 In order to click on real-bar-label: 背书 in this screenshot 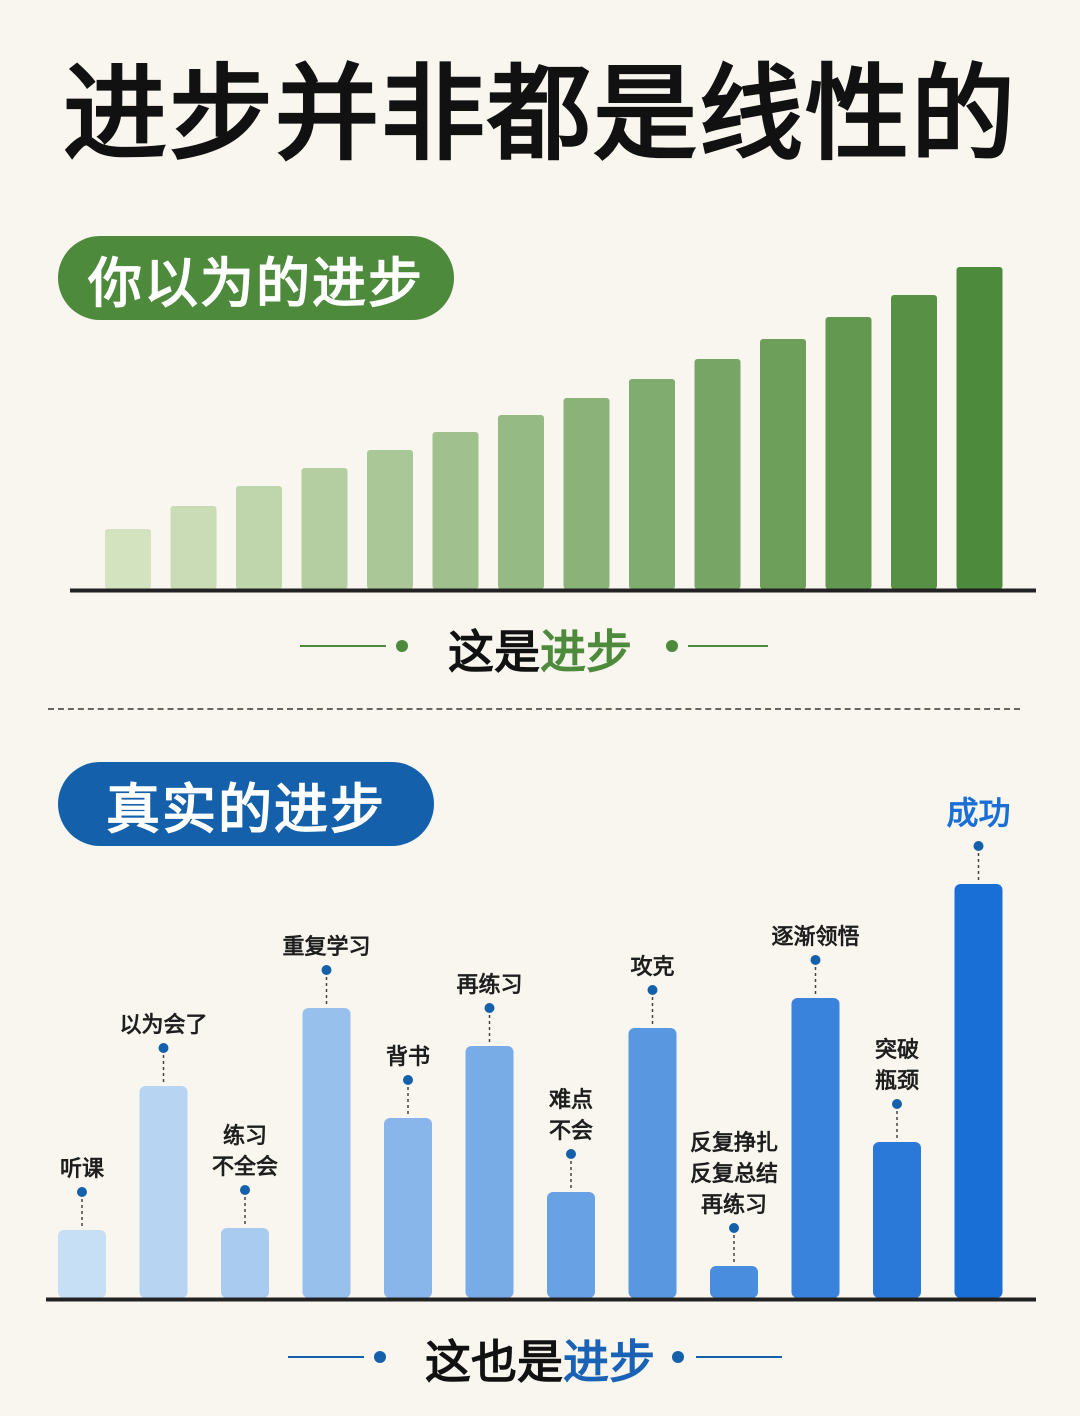, I will do `click(408, 1057)`.